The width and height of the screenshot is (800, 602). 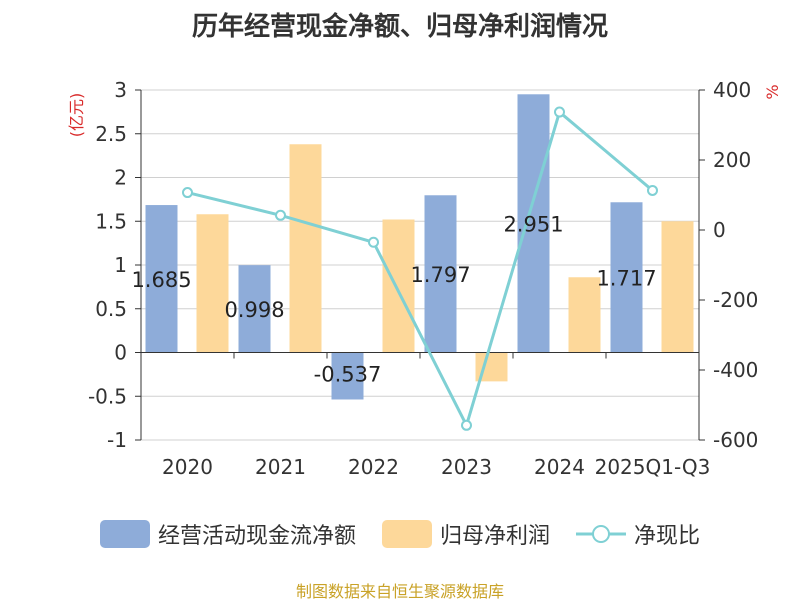 I want to click on x-tick-label: 2023, so click(x=466, y=467).